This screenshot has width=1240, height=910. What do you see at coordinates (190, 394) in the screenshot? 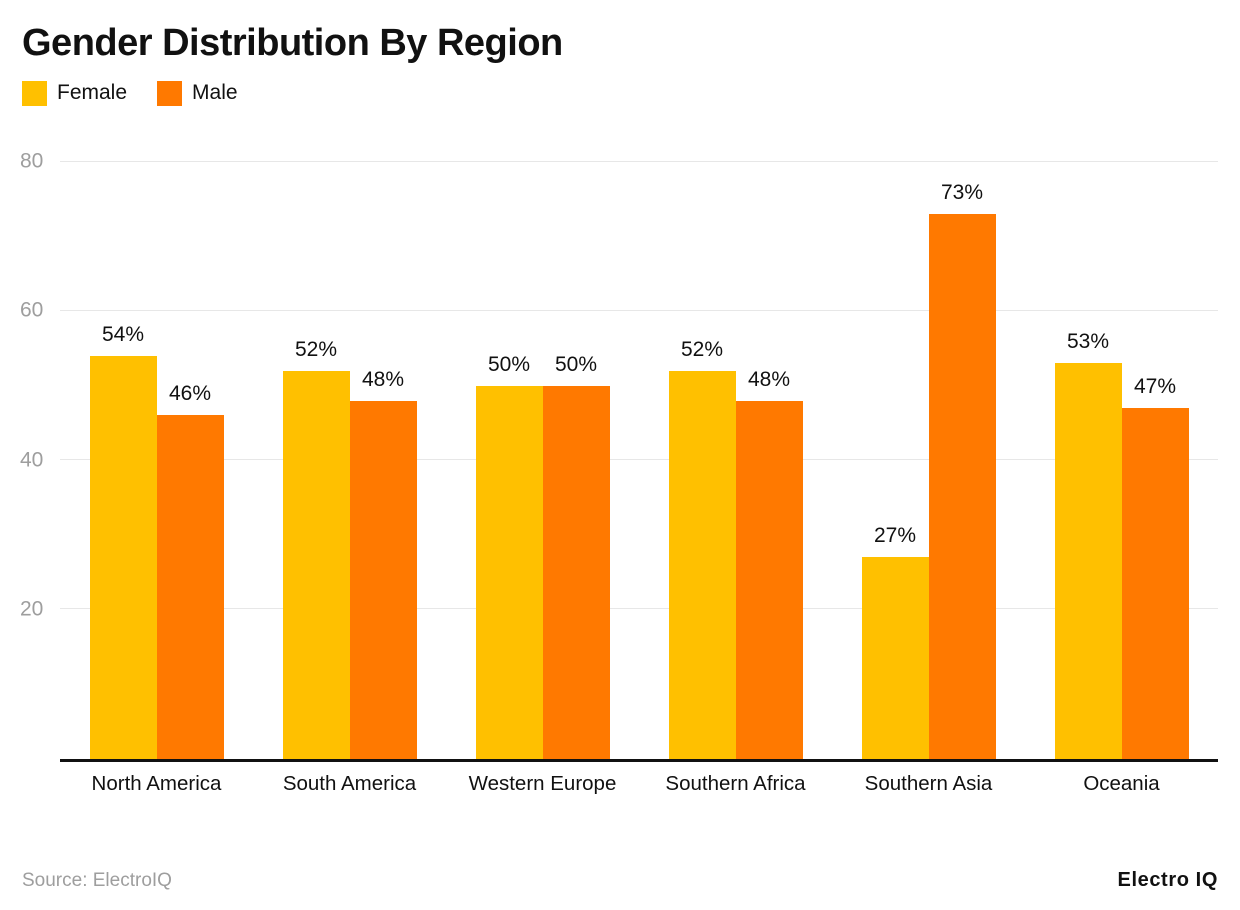
I see `bar-value-label: 46%` at bounding box center [190, 394].